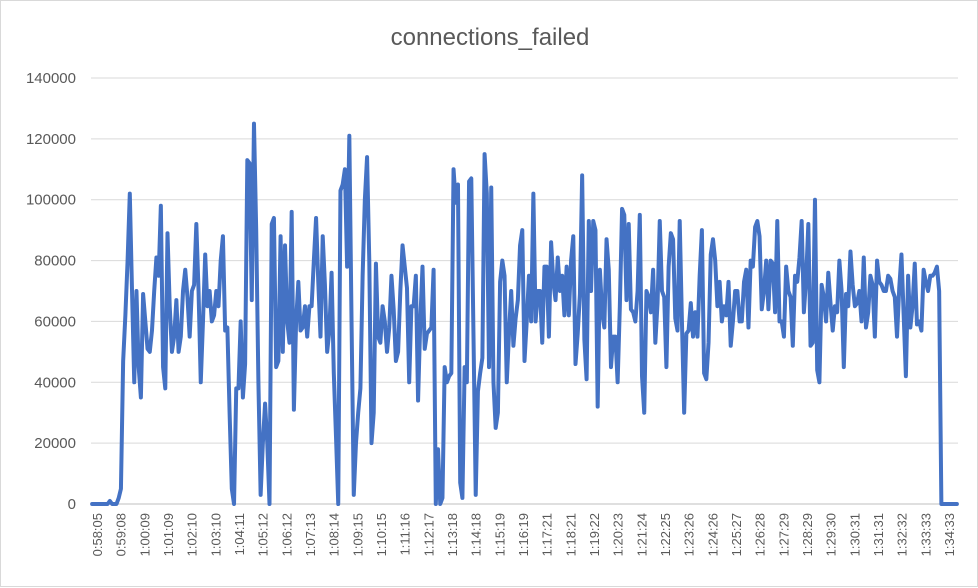  Describe the element at coordinates (712, 534) in the screenshot. I see `x-tick-label: 1:24:26` at that location.